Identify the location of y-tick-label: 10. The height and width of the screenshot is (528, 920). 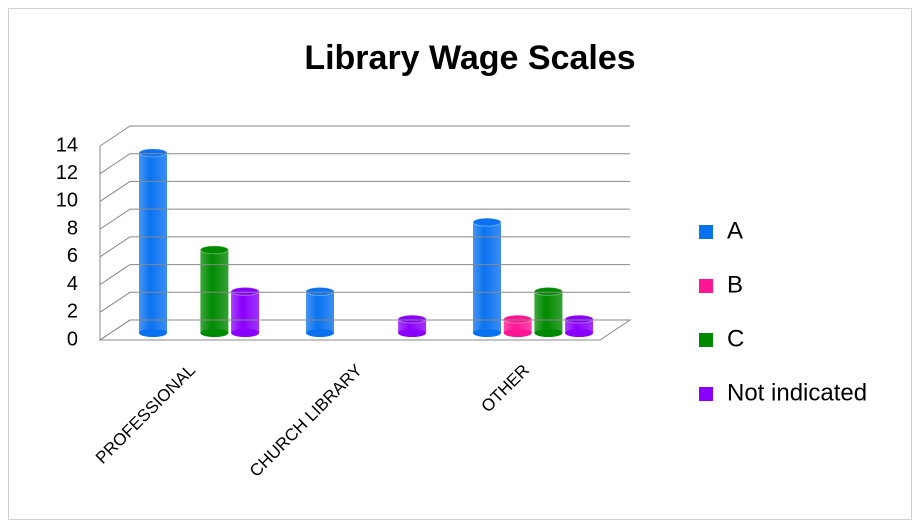
(67, 201).